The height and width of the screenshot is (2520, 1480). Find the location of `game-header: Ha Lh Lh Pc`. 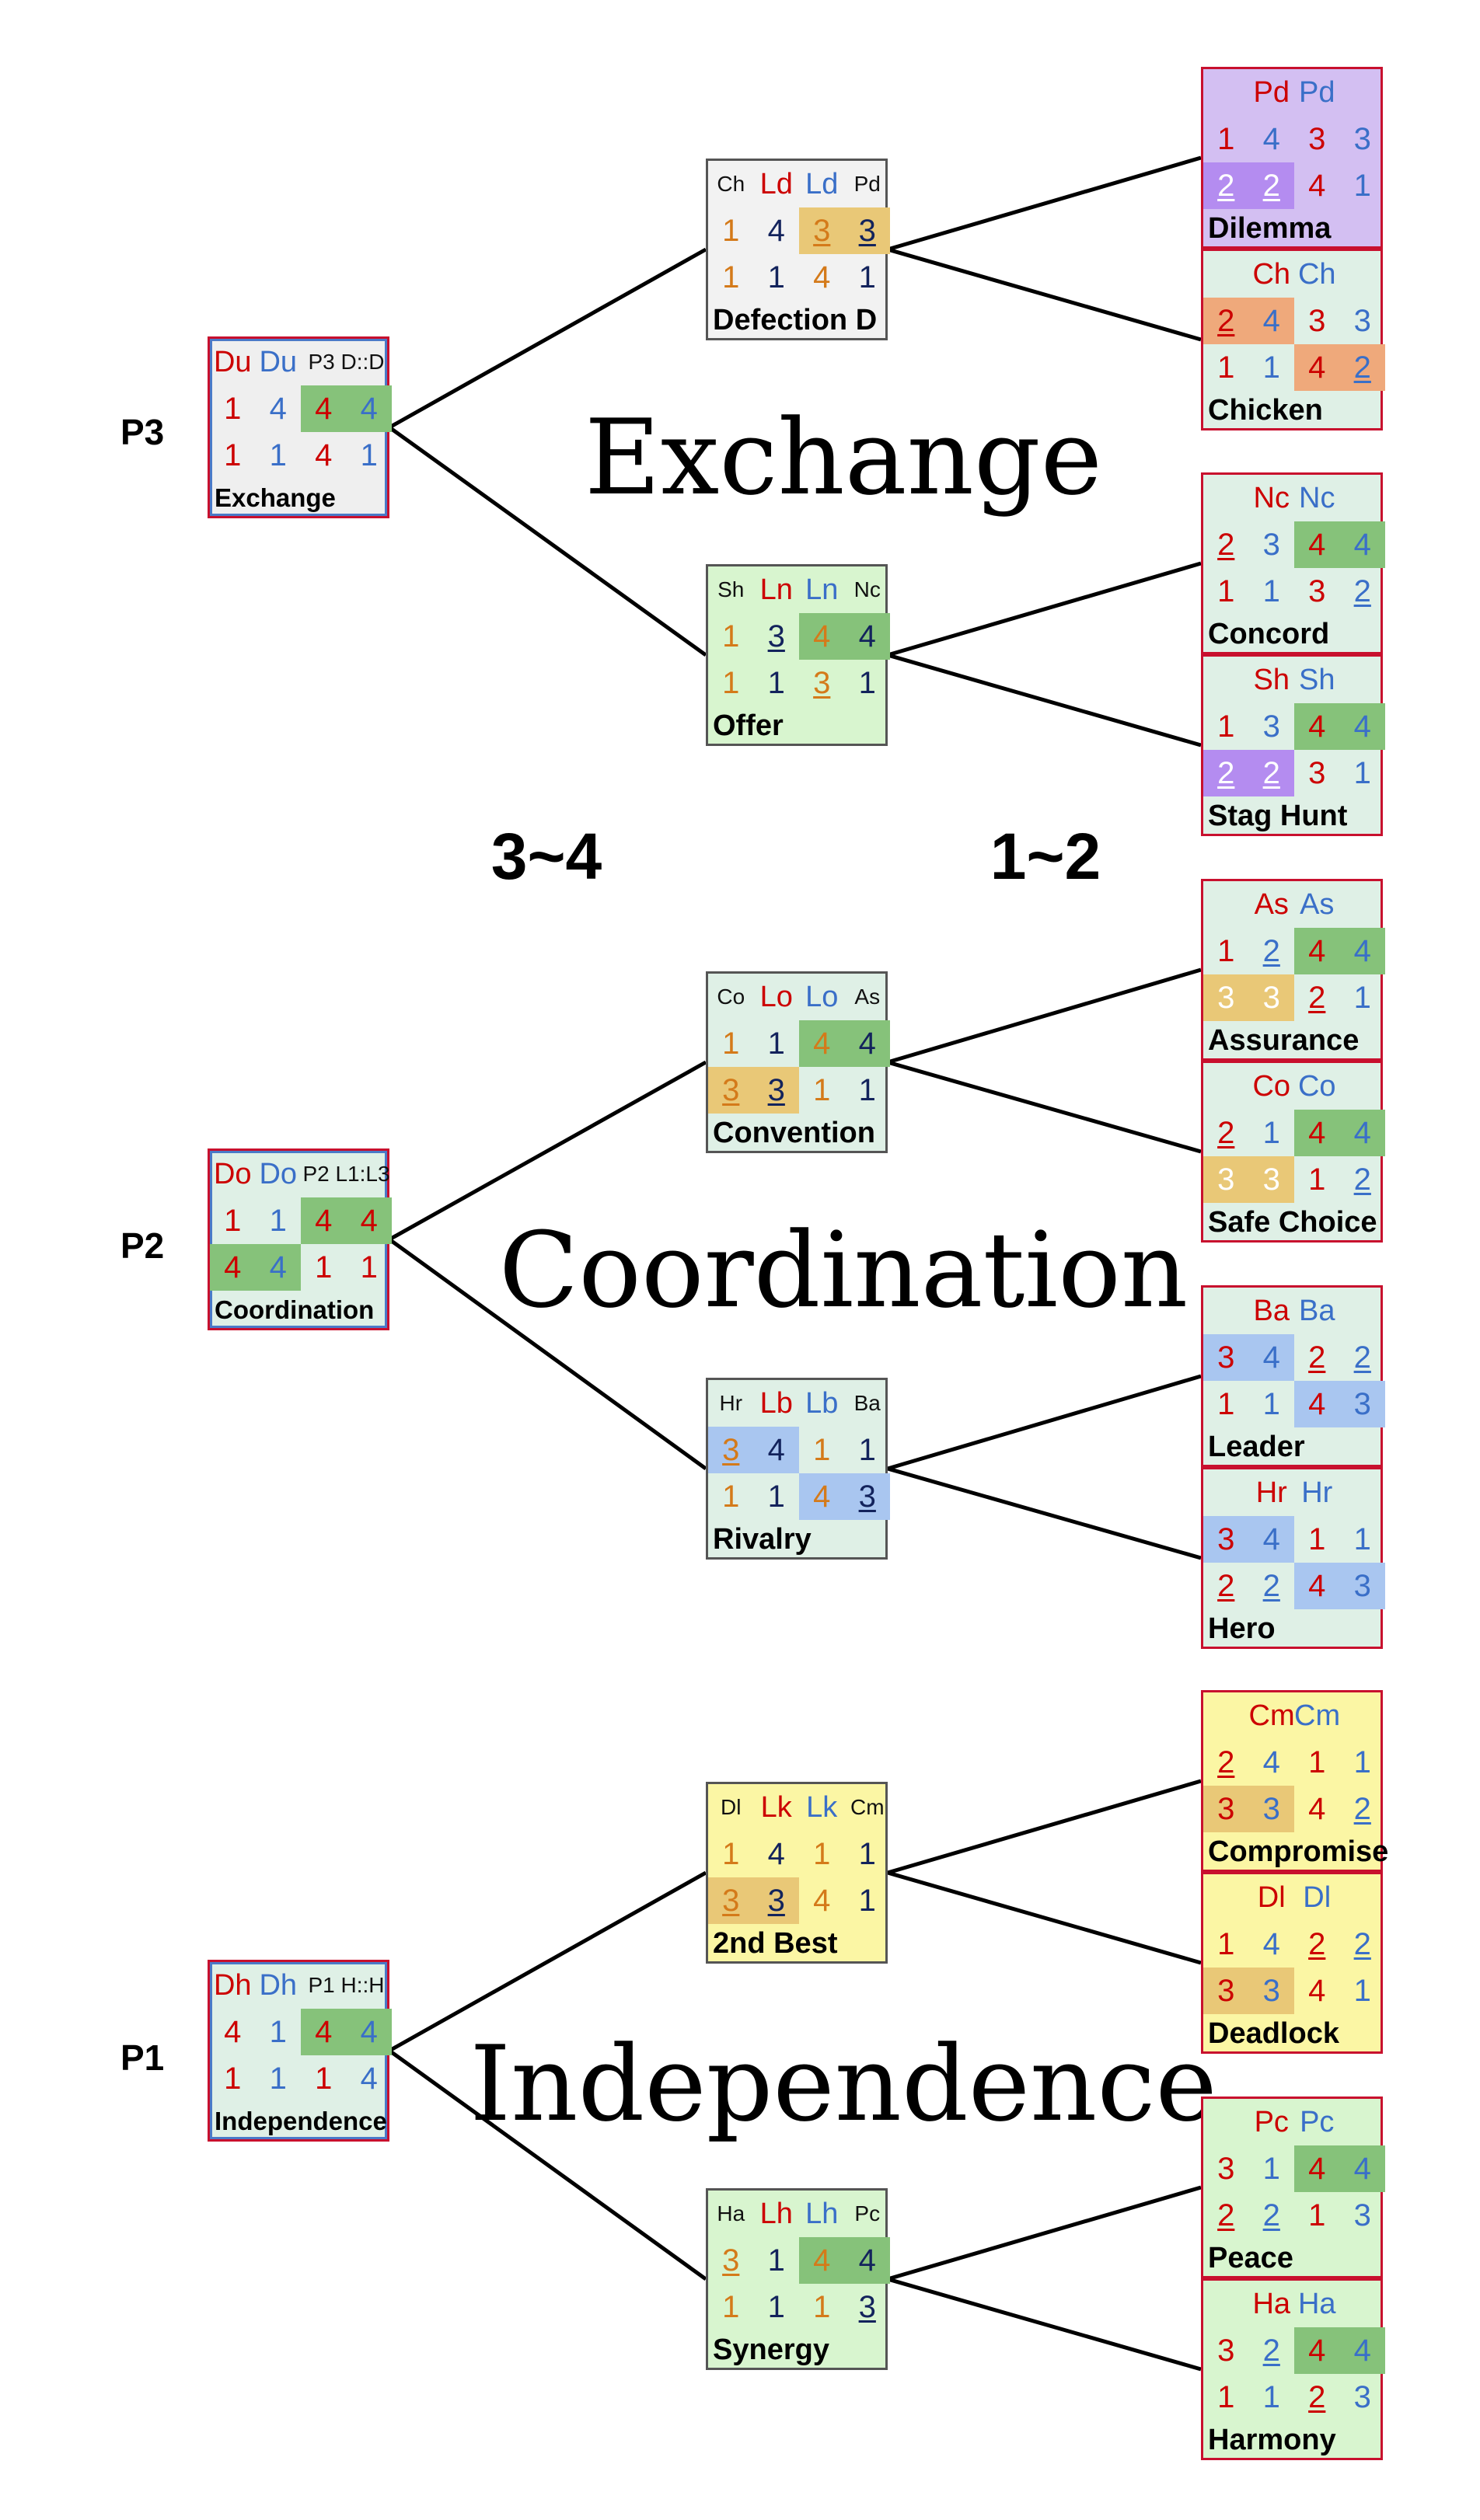

game-header: Ha Lh Lh Pc is located at coordinates (796, 2214).